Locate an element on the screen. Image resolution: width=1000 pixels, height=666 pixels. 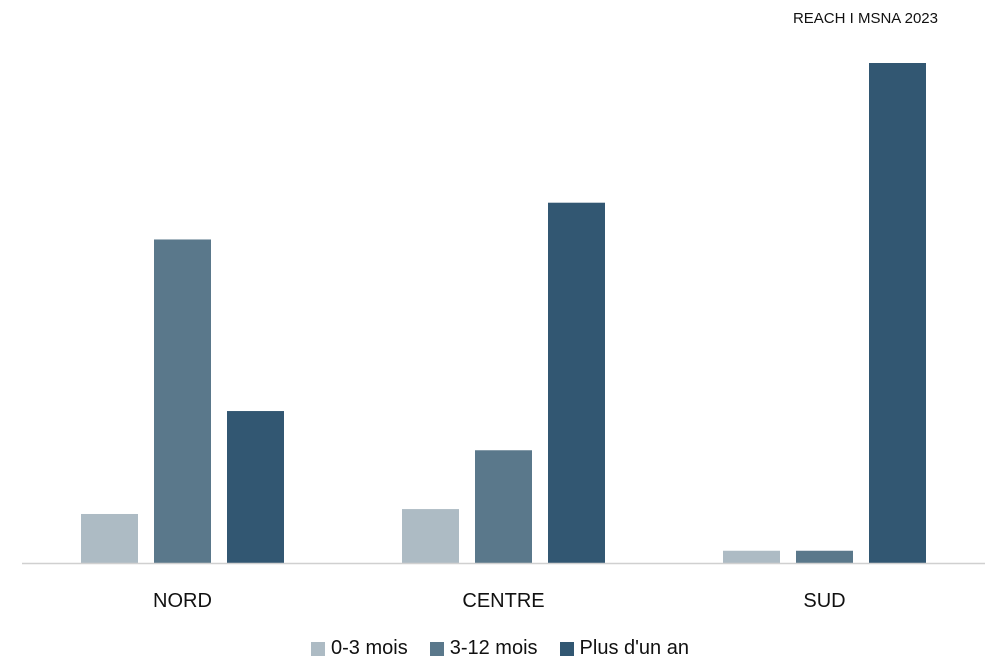
category-label-sud: SUD is located at coordinates (824, 601).